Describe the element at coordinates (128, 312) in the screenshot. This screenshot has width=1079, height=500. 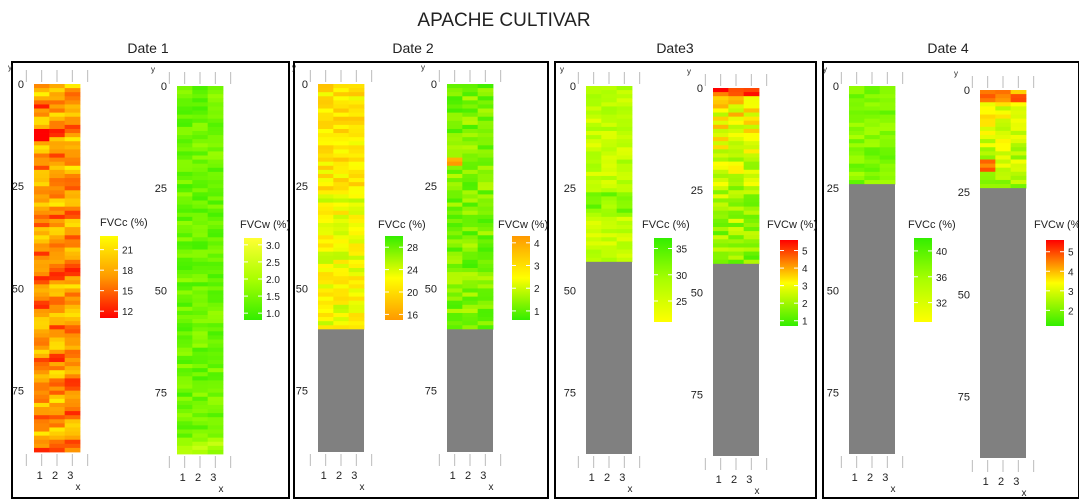
I see `colorbar-tick-label: 12` at that location.